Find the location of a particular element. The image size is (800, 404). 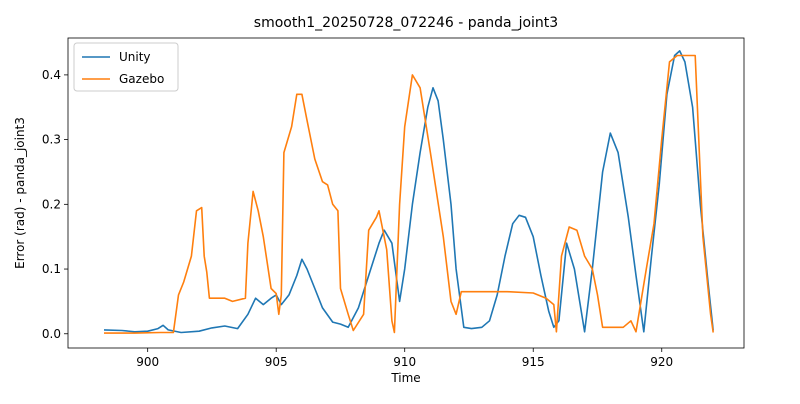

x-tick-label: 900 is located at coordinates (147, 362).